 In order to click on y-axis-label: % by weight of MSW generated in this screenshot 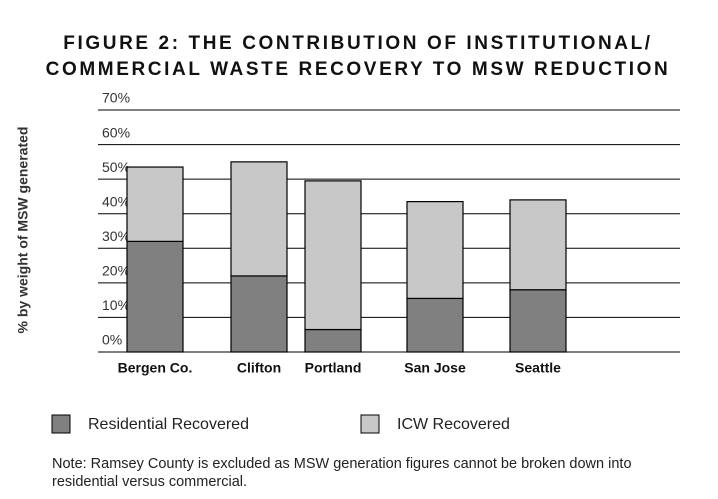, I will do `click(23, 230)`.